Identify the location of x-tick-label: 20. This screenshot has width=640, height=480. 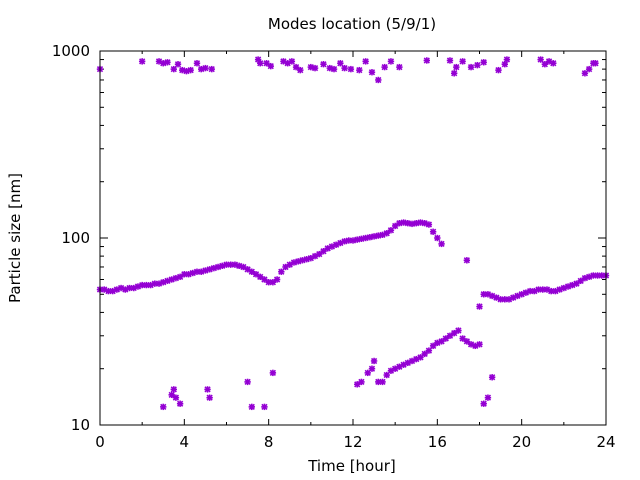
(521, 442).